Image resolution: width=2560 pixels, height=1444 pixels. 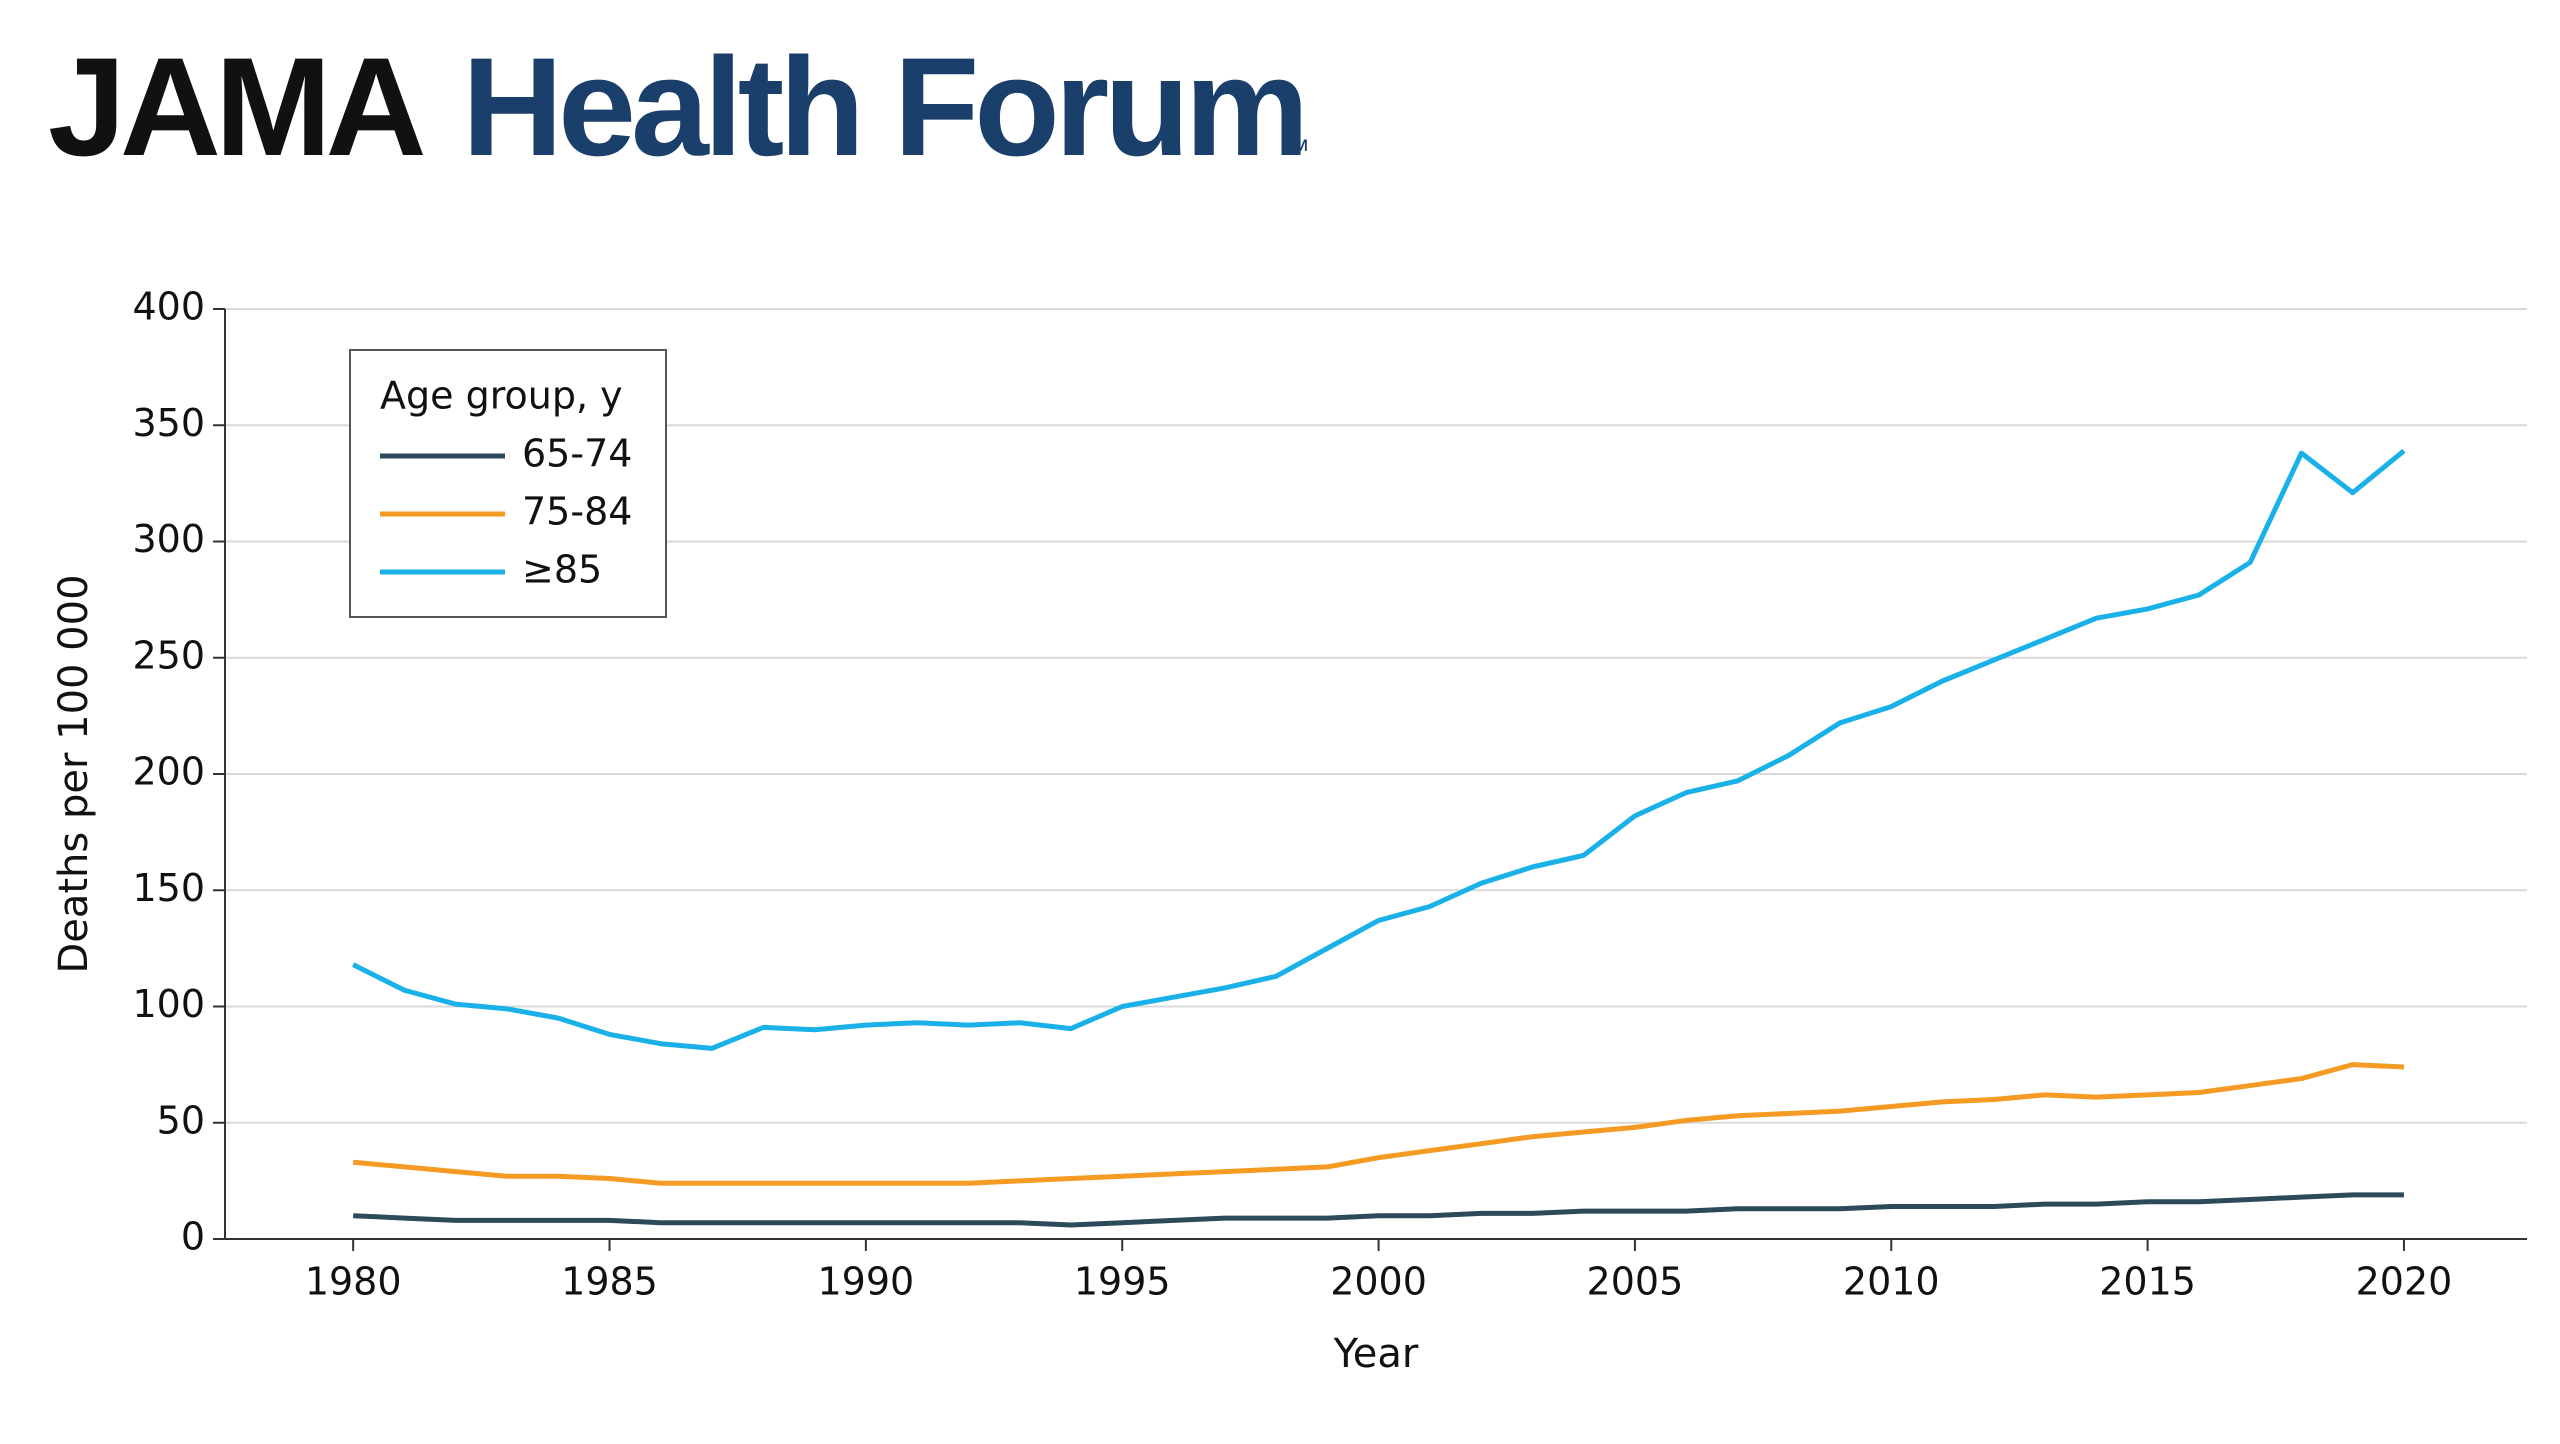 What do you see at coordinates (577, 454) in the screenshot?
I see `legend-label: 65-74` at bounding box center [577, 454].